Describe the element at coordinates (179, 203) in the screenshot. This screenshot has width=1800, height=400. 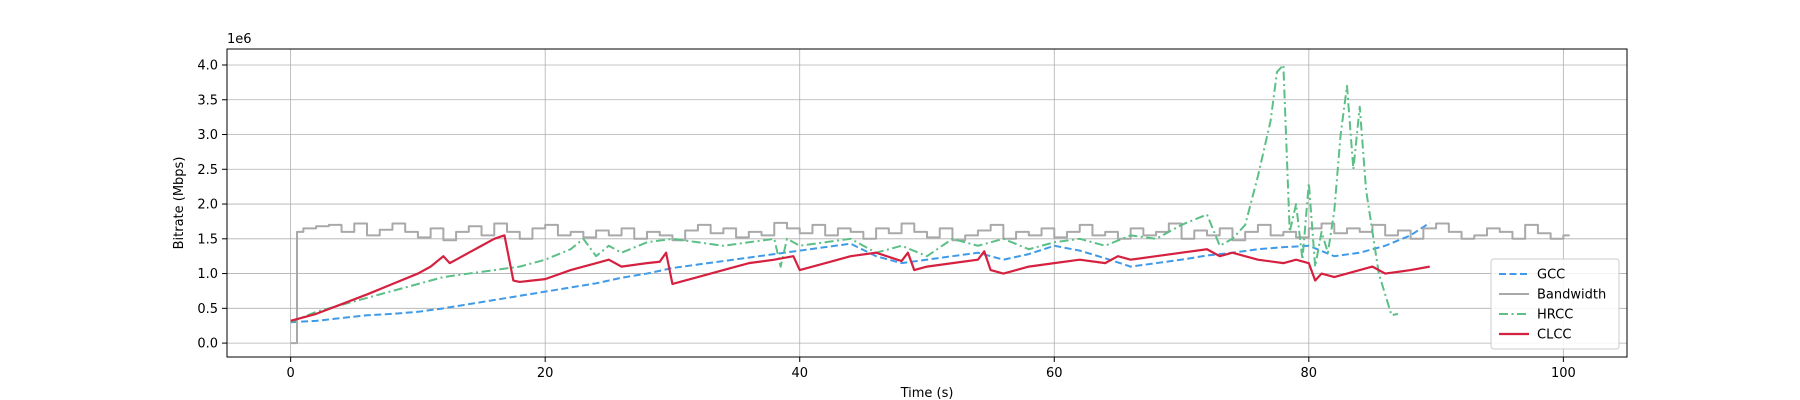
I see `y-axis-label: Bitrate (Mbps)` at that location.